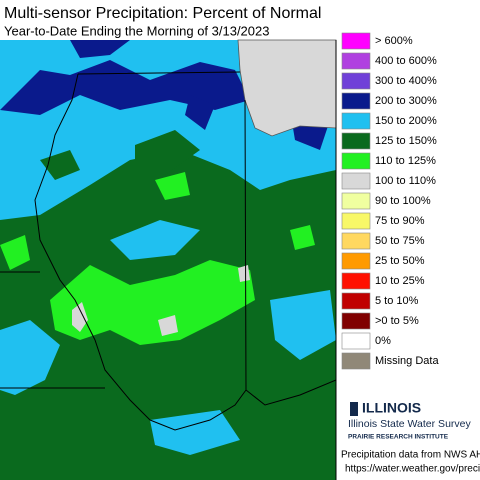  What do you see at coordinates (406, 81) in the screenshot?
I see `legend-label: 300 to 400%` at bounding box center [406, 81].